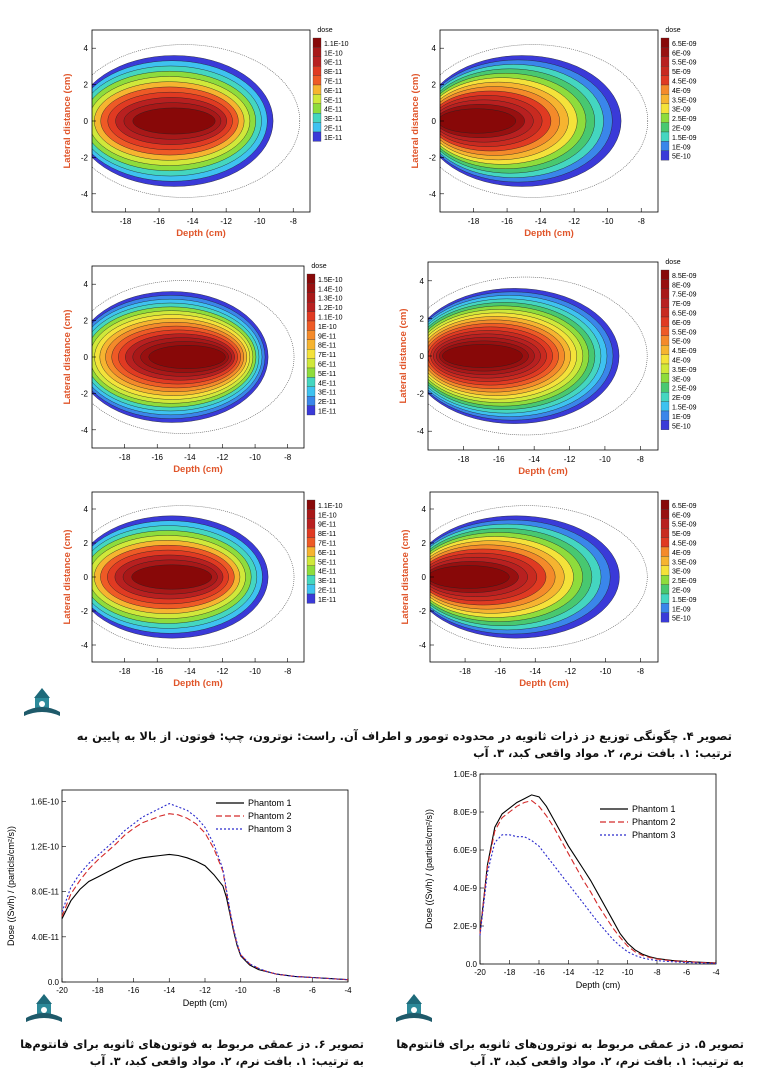 The width and height of the screenshot is (762, 1092). I want to click on legend-label: 2E-11, so click(327, 591).